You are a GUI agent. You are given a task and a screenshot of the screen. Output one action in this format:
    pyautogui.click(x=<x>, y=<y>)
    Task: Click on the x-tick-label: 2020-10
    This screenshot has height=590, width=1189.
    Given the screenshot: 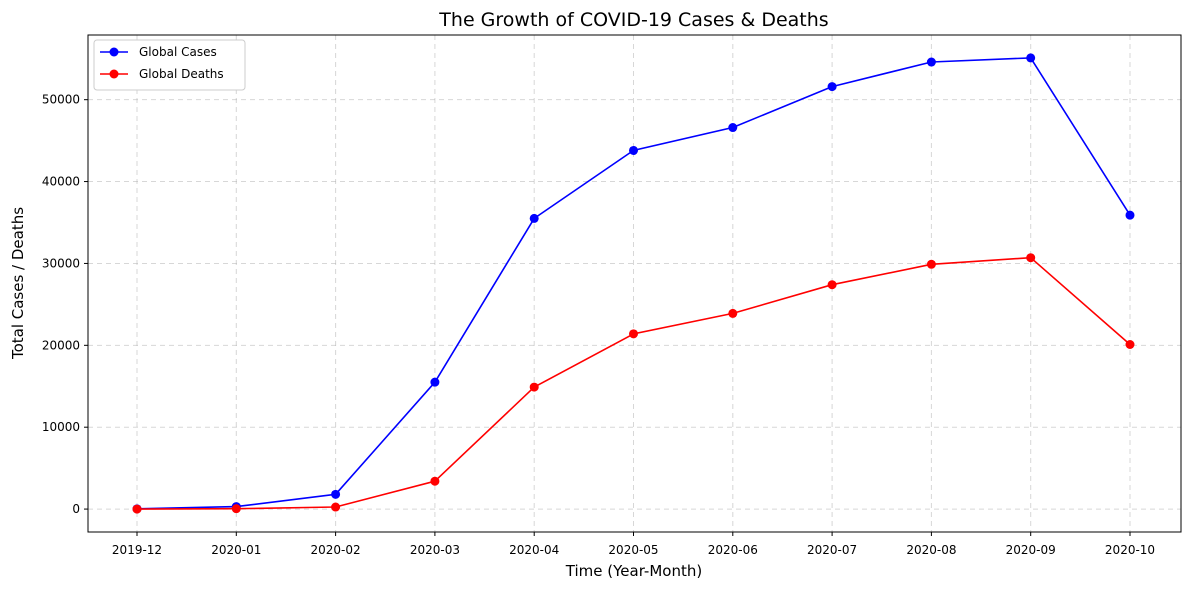 What is the action you would take?
    pyautogui.click(x=1130, y=550)
    